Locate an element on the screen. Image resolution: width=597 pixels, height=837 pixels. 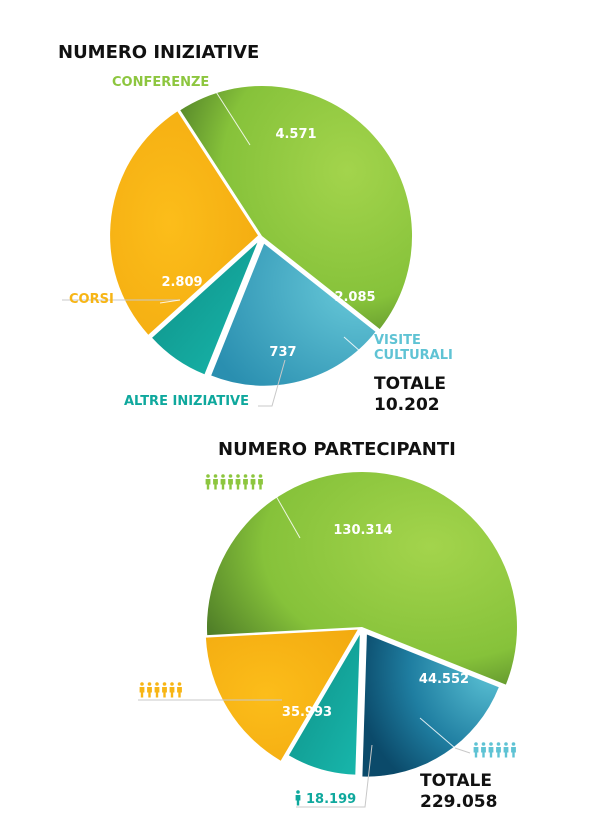
value-partecipanti-yellow: 35.993 is located at coordinates (307, 712).